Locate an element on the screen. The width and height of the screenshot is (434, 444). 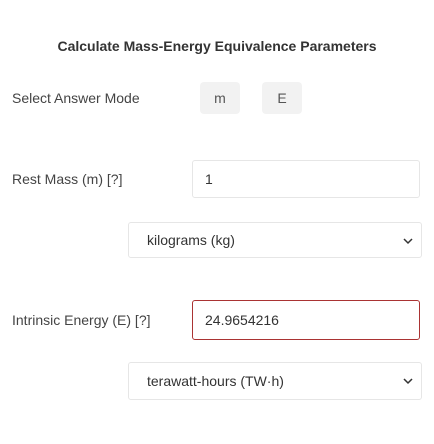
unit-text: kilograms (kg) is located at coordinates (191, 240).